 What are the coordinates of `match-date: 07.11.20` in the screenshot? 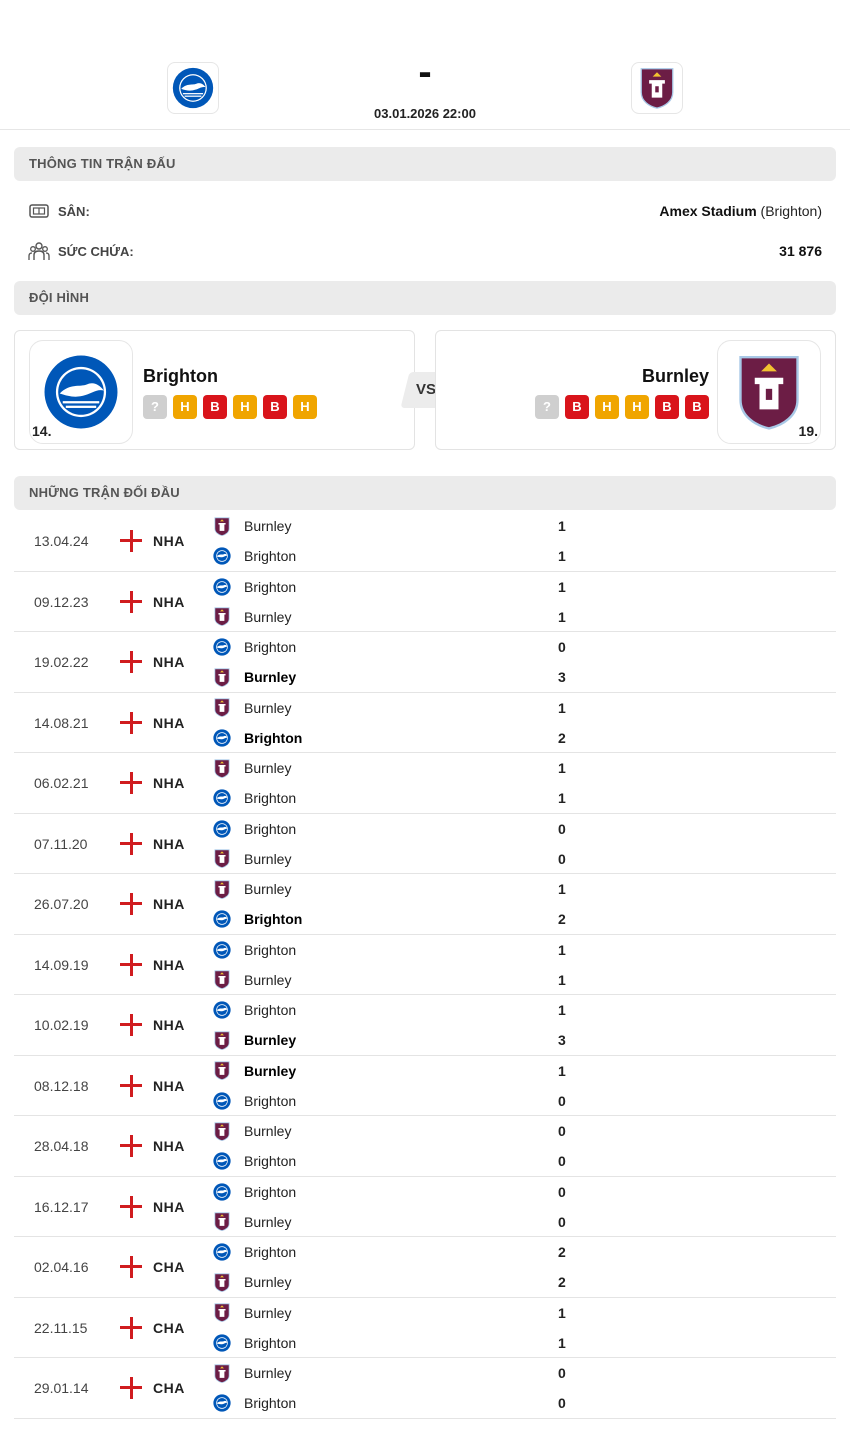 It's located at (61, 843).